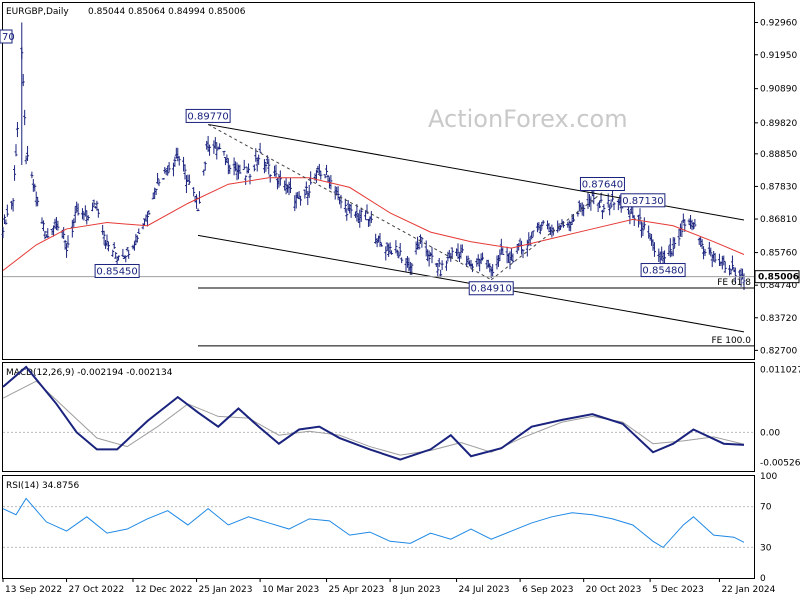  What do you see at coordinates (778, 278) in the screenshot?
I see `current-price-tag-label: 0.85006` at bounding box center [778, 278].